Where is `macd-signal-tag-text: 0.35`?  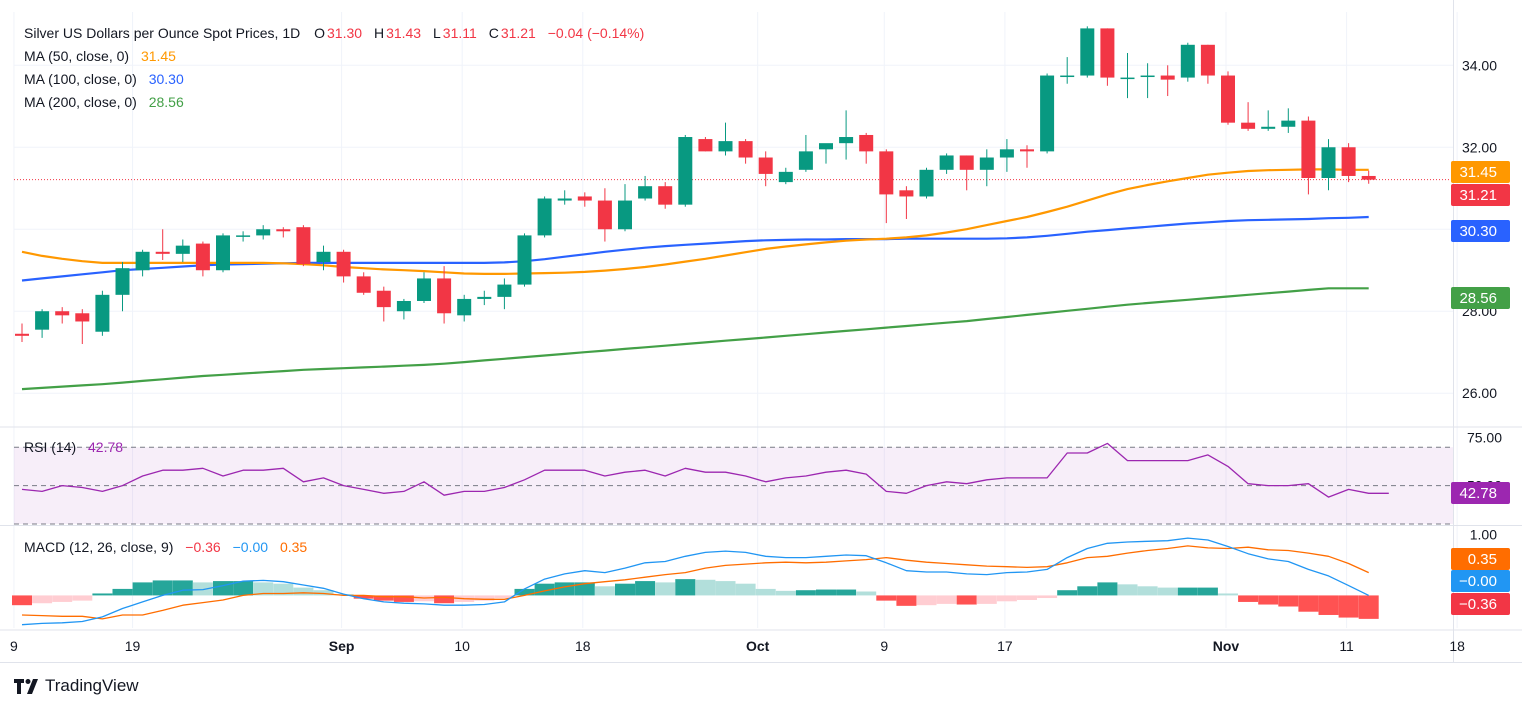
macd-signal-tag-text: 0.35 is located at coordinates (1482, 559).